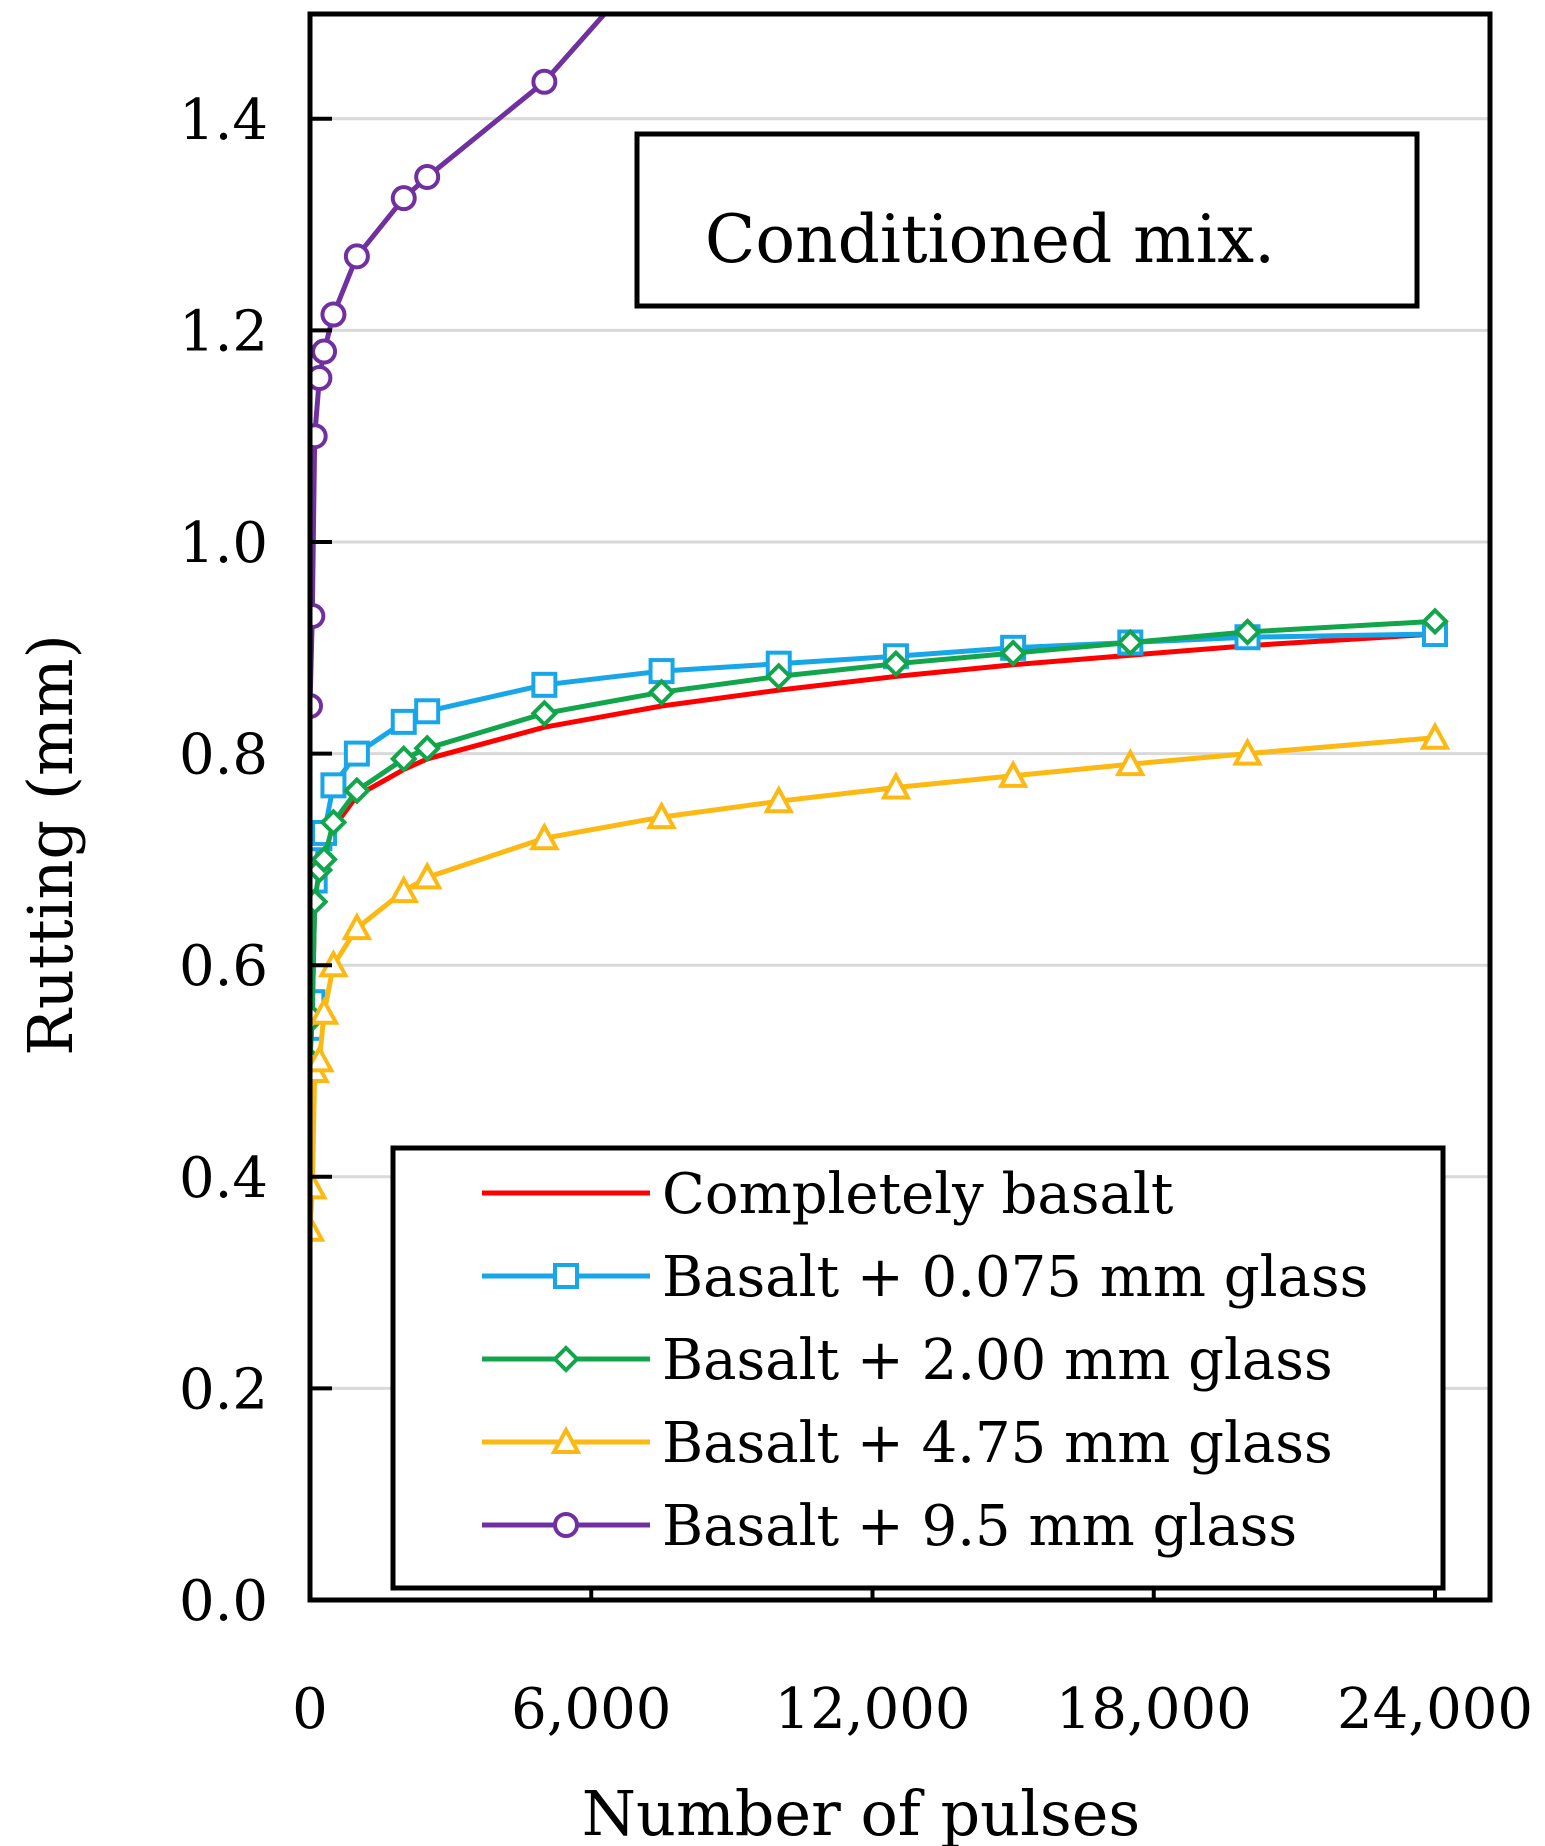  I want to click on x-tick-label: 24,000, so click(1435, 1709).